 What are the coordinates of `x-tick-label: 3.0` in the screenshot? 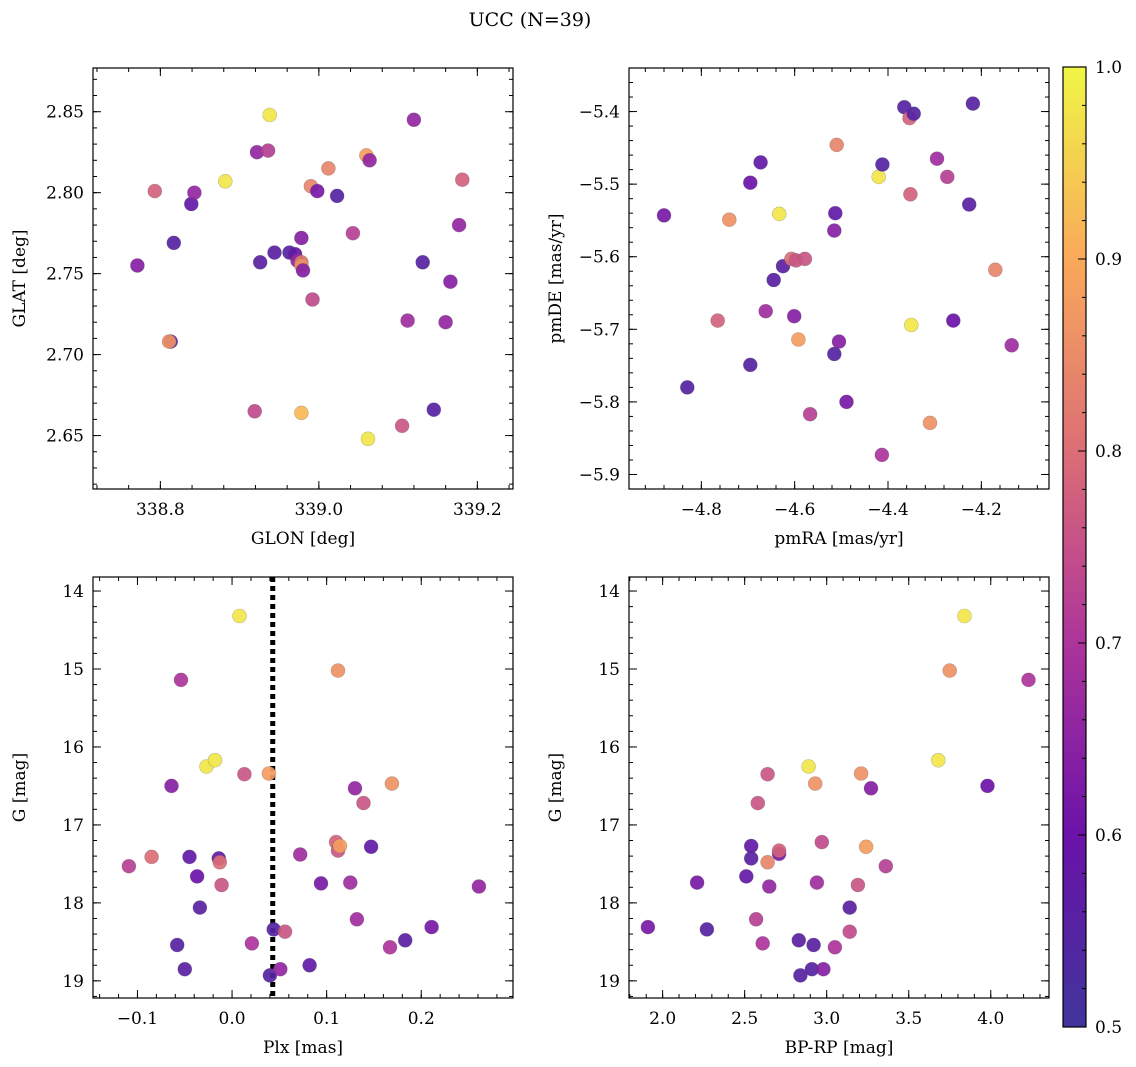 It's located at (826, 1019).